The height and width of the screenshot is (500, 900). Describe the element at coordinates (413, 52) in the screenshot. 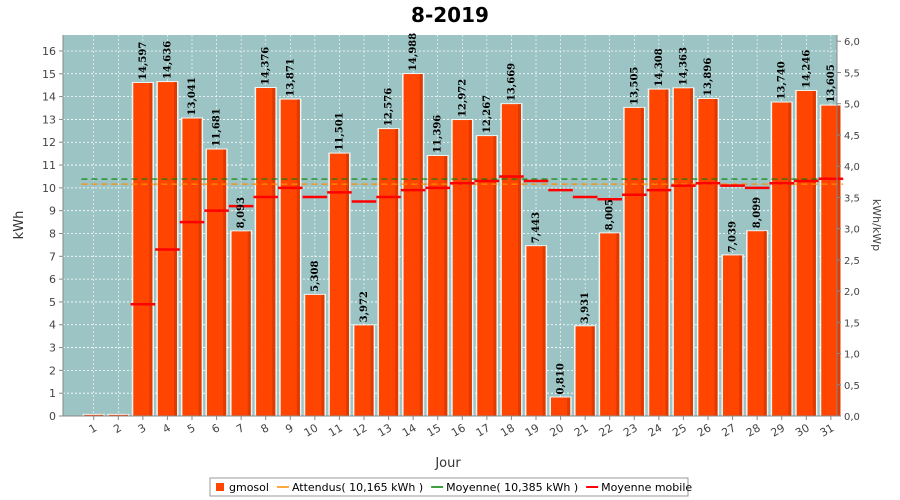

I see `data-label: 14,988` at that location.